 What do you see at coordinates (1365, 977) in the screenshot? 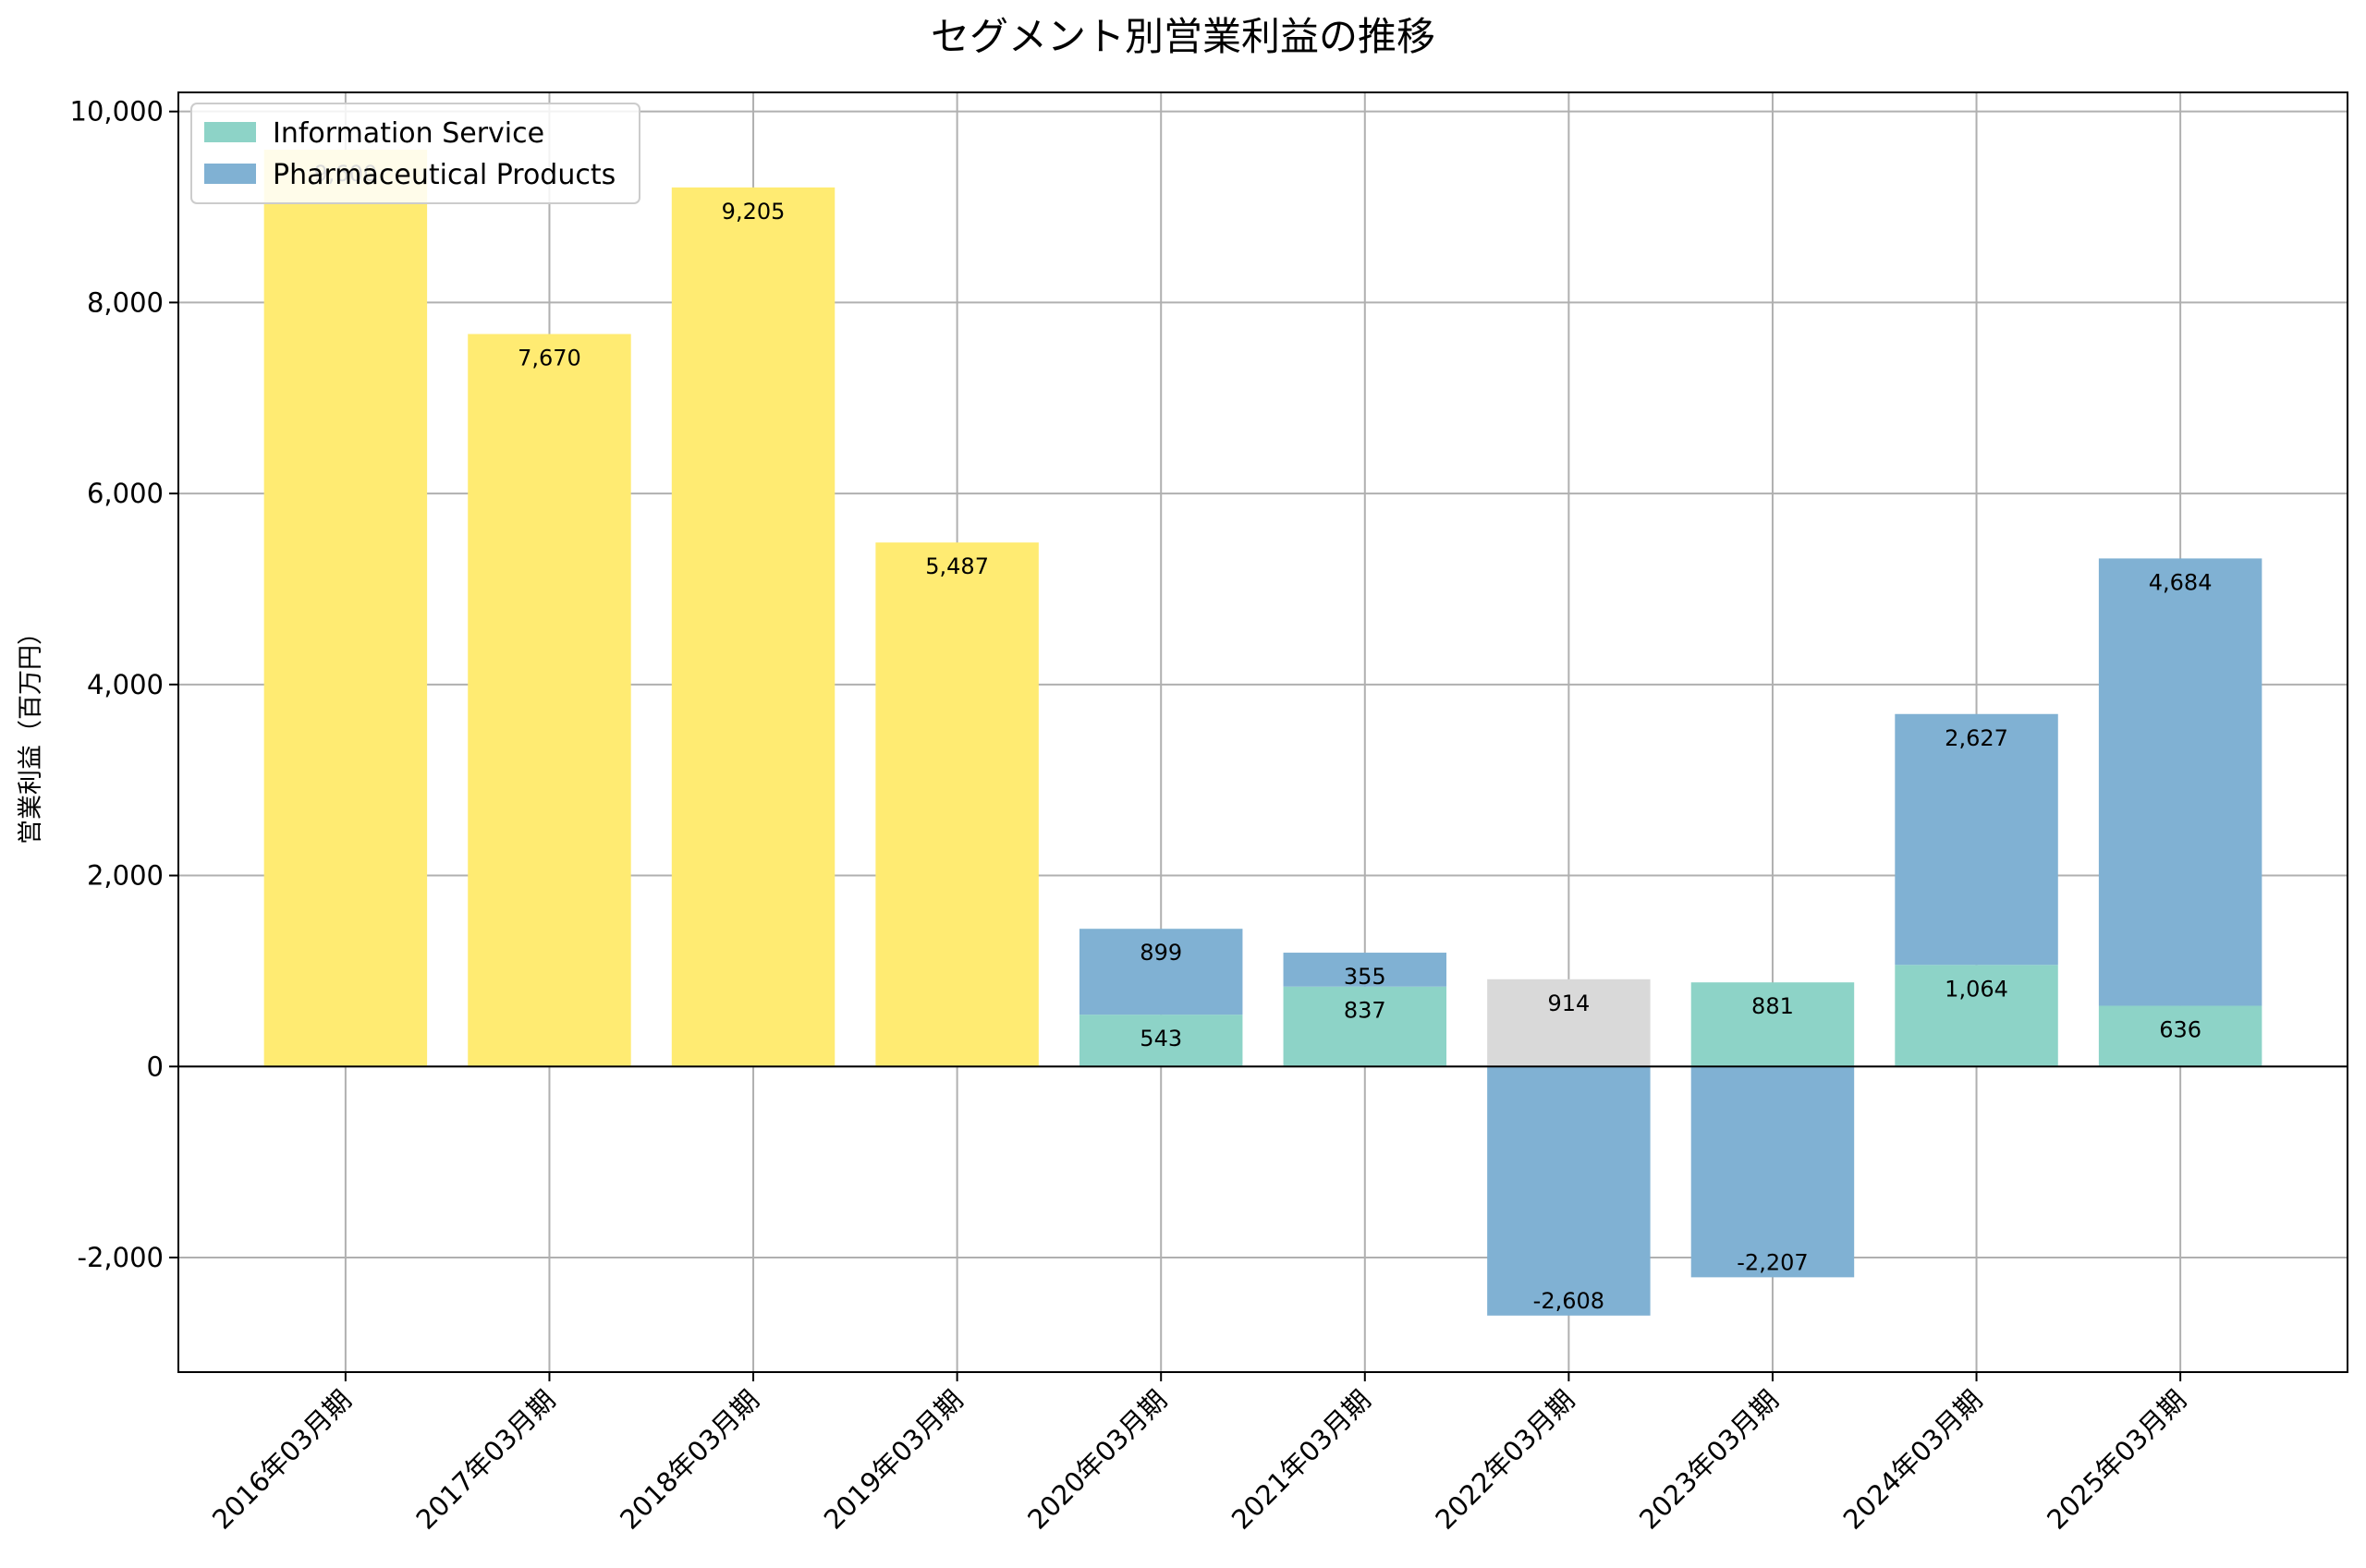
I see `data-label: 355` at bounding box center [1365, 977].